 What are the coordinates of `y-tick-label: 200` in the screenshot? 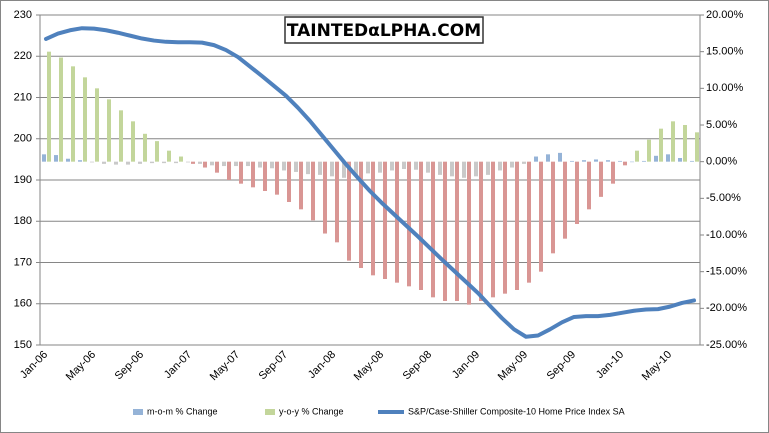 It's located at (23, 139).